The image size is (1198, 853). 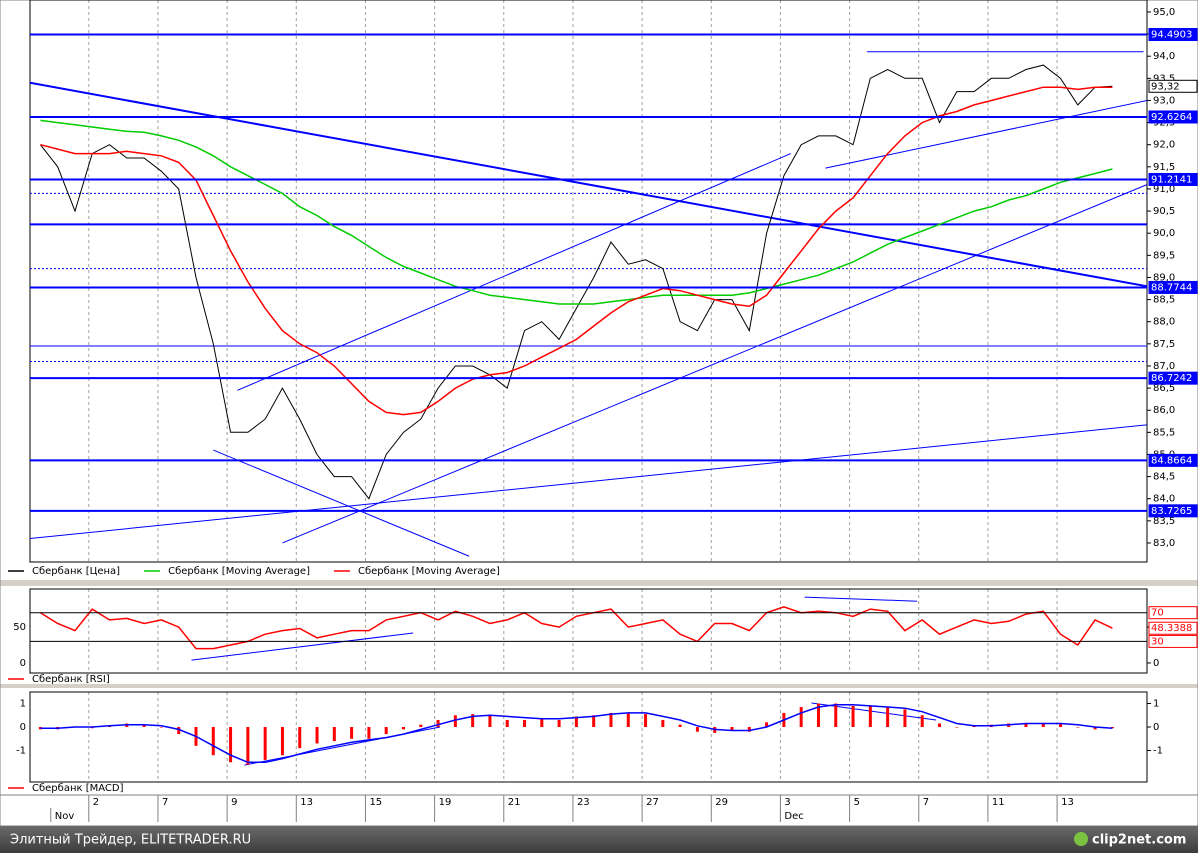 I want to click on y-tick-label: 92,0, so click(x=1164, y=145).